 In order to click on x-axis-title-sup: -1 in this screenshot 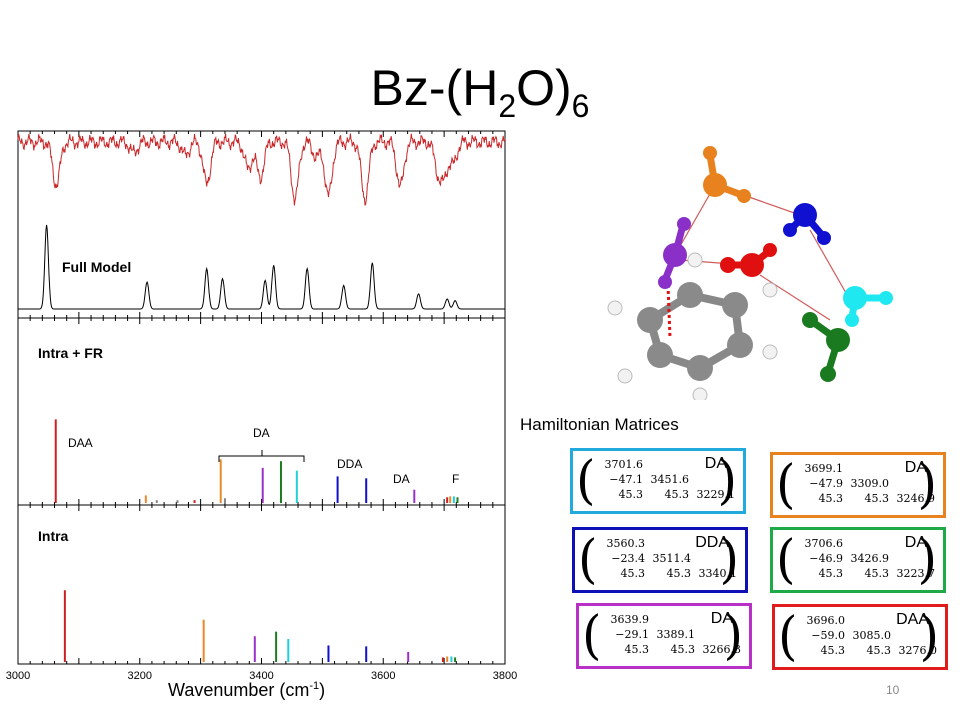, I will do `click(314, 686)`.